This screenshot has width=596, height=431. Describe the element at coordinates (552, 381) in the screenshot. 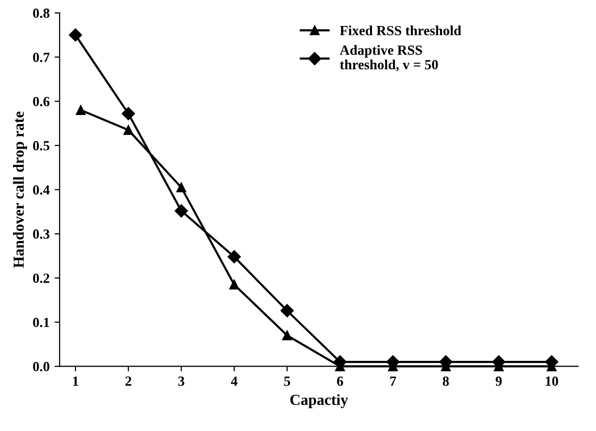

I see `x-tick-label: 10` at that location.